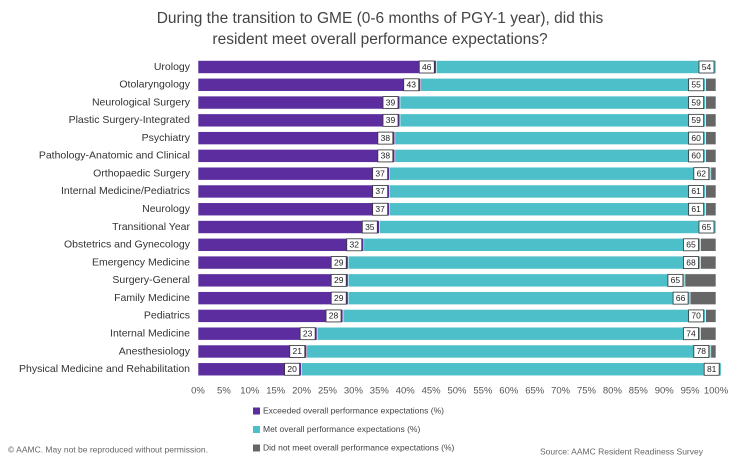  I want to click on data-label: 23, so click(308, 333).